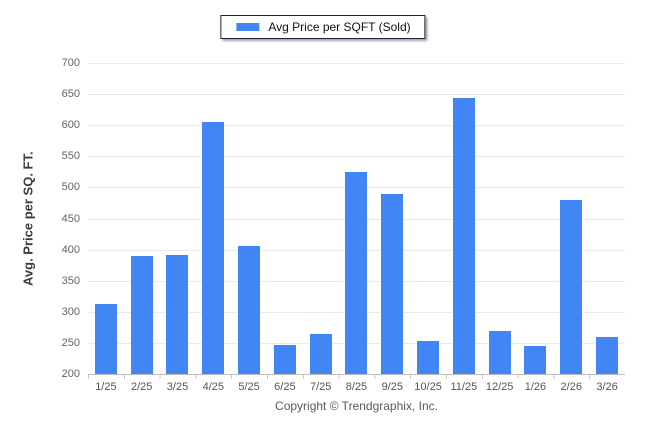 The width and height of the screenshot is (646, 434). I want to click on y-tick-label: 400, so click(70, 249).